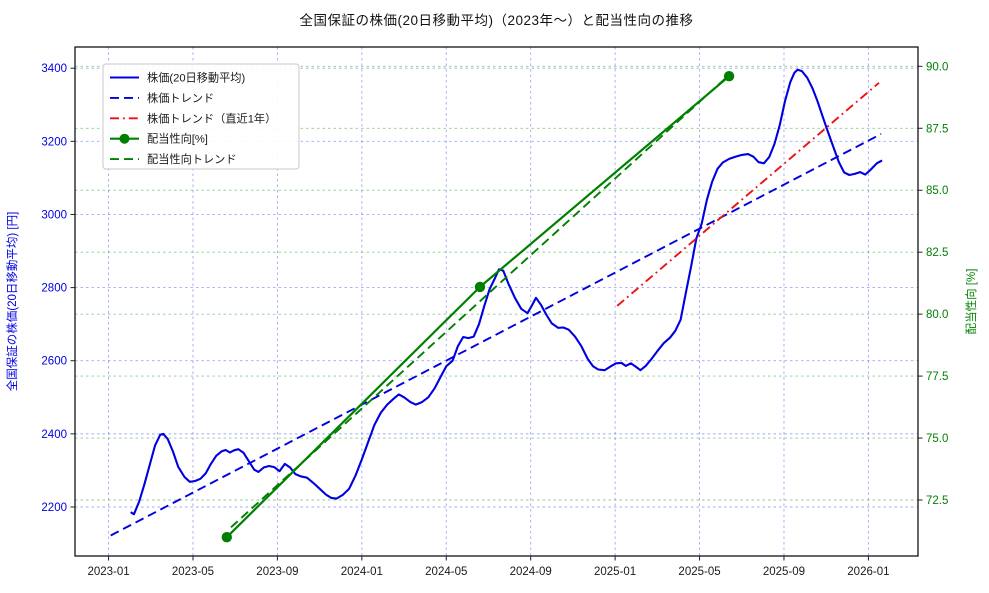 The width and height of the screenshot is (989, 593). I want to click on price_trend_recent-series, so click(748, 194).